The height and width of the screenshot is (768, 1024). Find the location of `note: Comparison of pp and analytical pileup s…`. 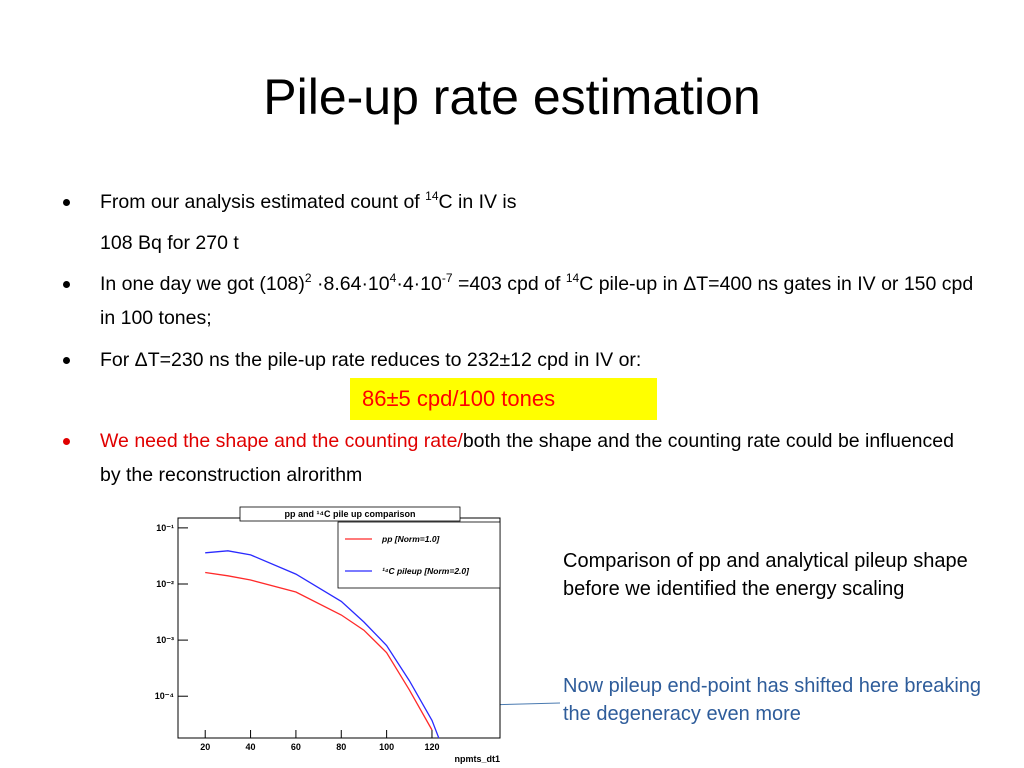

note: Comparison of pp and analytical pileup s… is located at coordinates (765, 575).